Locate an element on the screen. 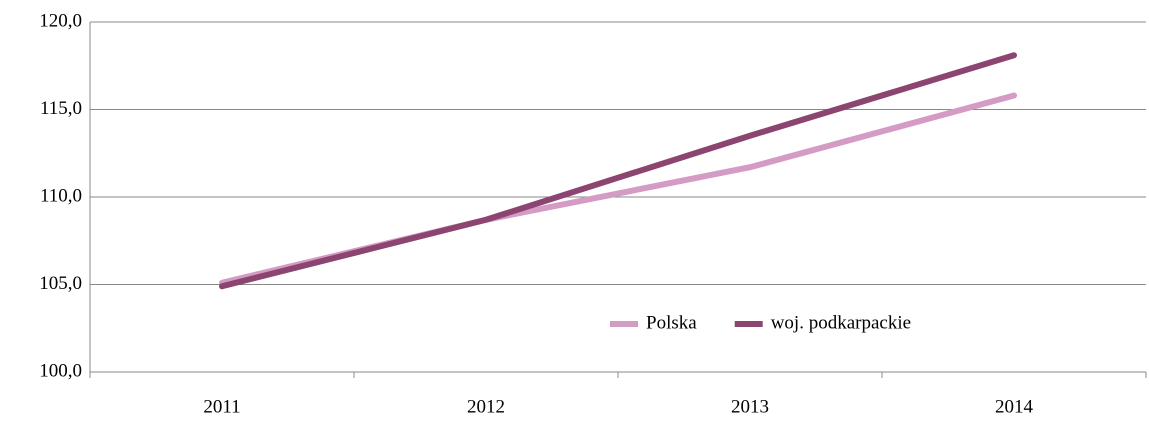 This screenshot has width=1149, height=423. y-tick-label: 115,0 is located at coordinates (61, 108).